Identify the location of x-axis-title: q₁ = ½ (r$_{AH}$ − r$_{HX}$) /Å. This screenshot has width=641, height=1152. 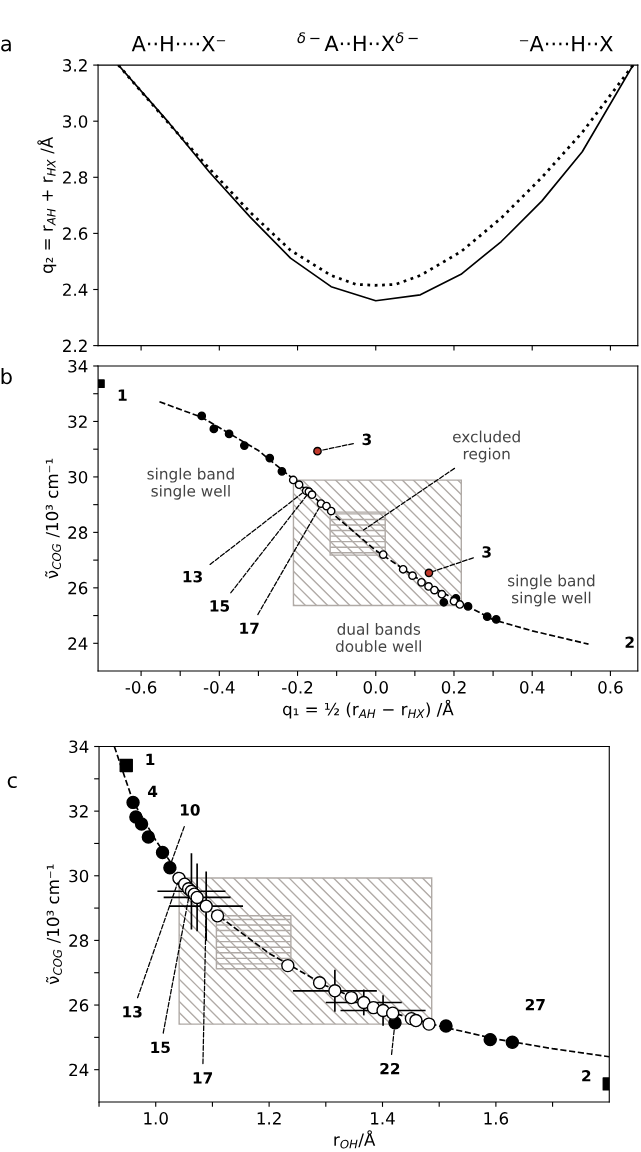
(368, 709).